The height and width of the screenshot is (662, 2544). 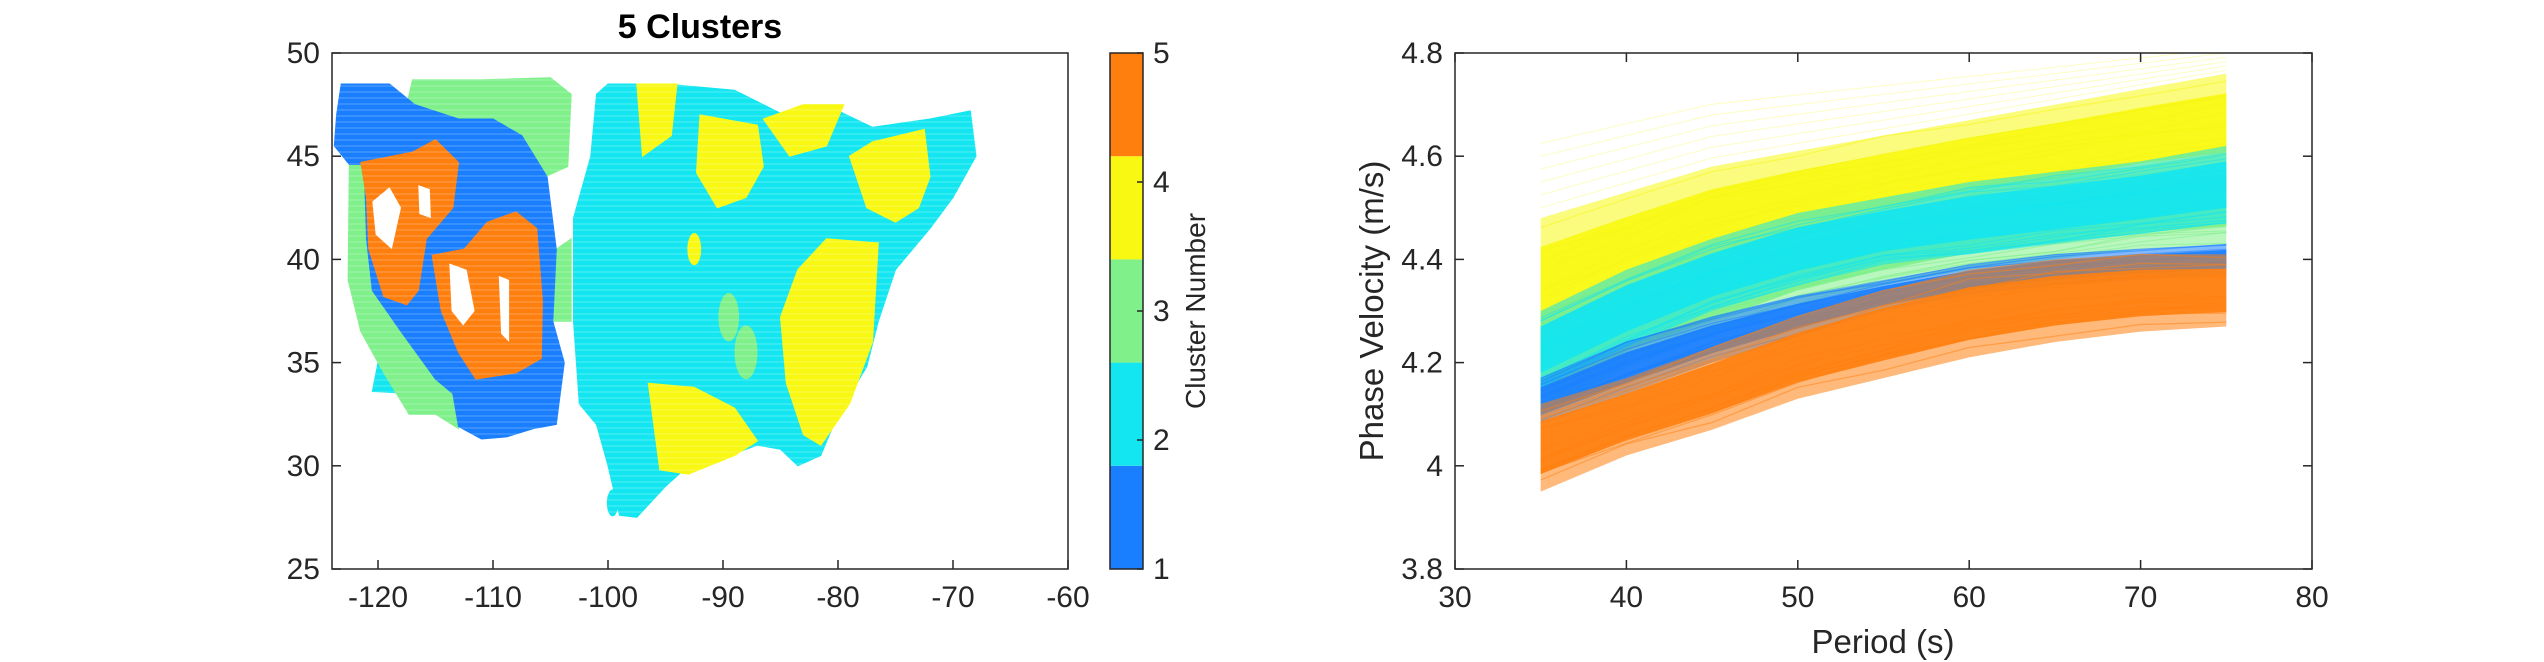 I want to click on colorbar-ticks: 1 2 3 4 5, so click(x=1153, y=311).